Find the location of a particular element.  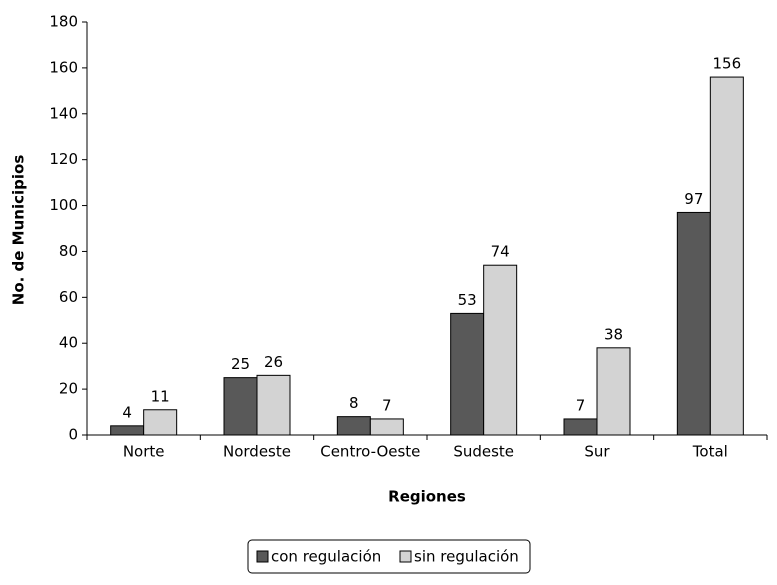

x-tick-label: Norte is located at coordinates (144, 452).